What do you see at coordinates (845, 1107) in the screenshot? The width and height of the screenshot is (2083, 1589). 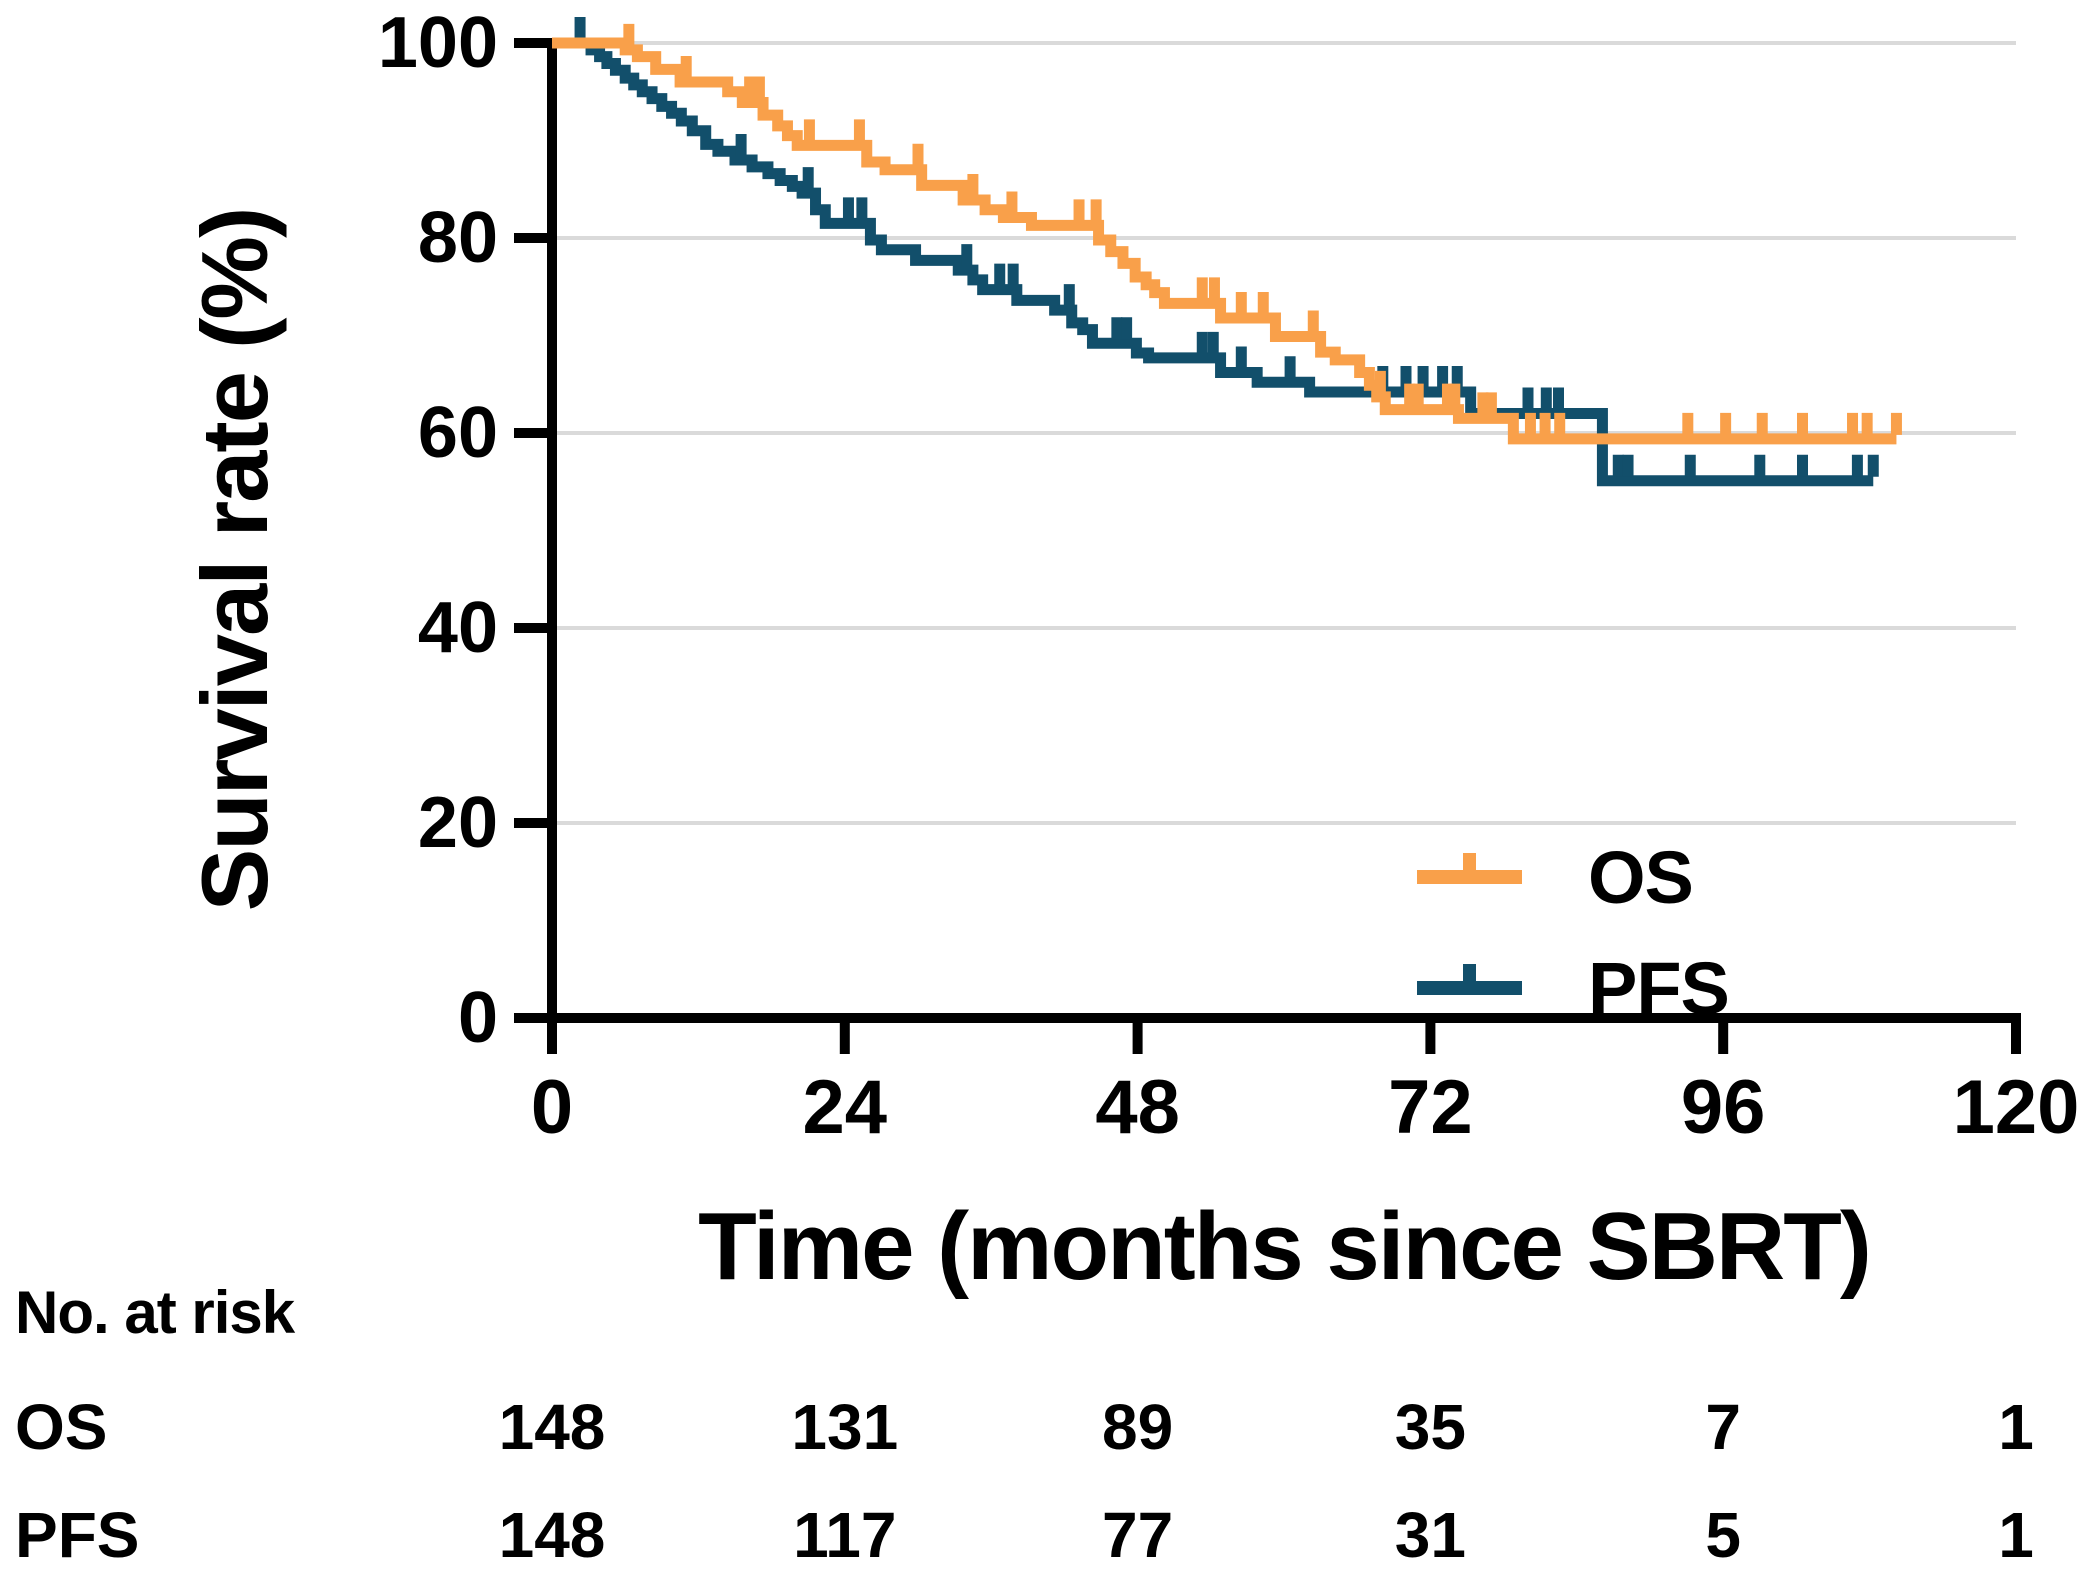 I see `x-tick-label-24: 24` at bounding box center [845, 1107].